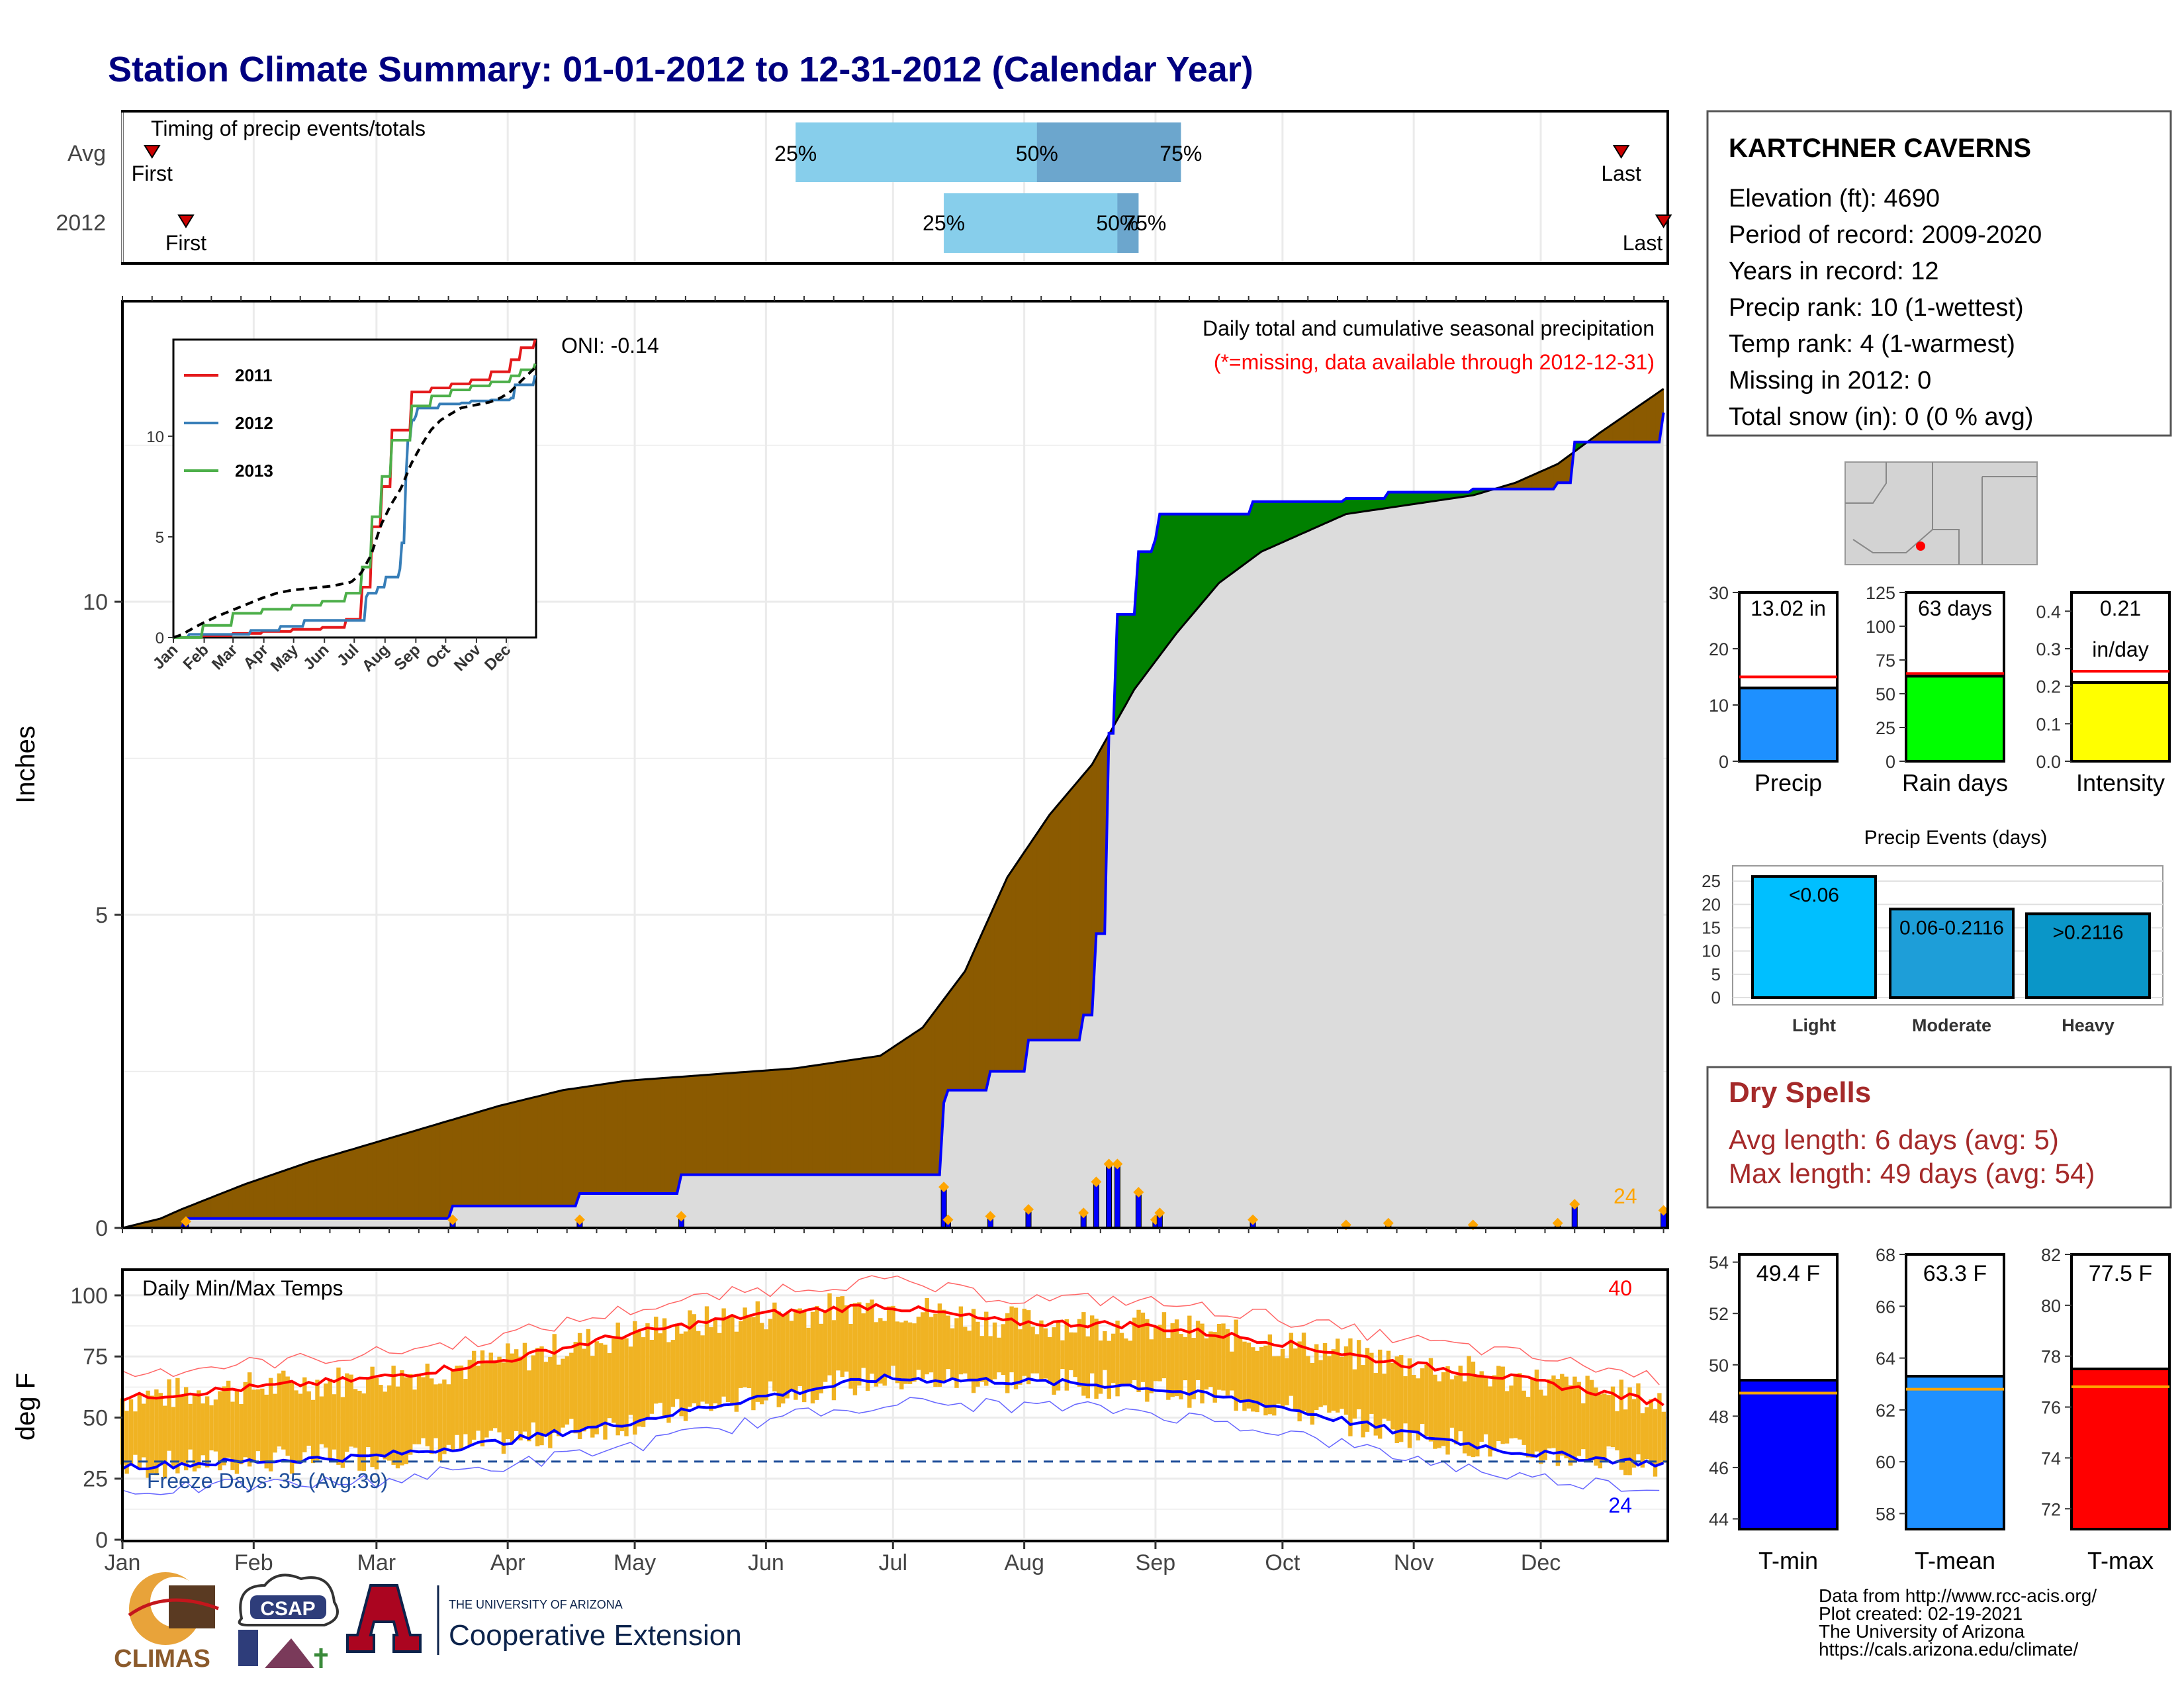 This screenshot has height=1688, width=2184. I want to click on timing-p75-label: 75%, so click(1145, 223).